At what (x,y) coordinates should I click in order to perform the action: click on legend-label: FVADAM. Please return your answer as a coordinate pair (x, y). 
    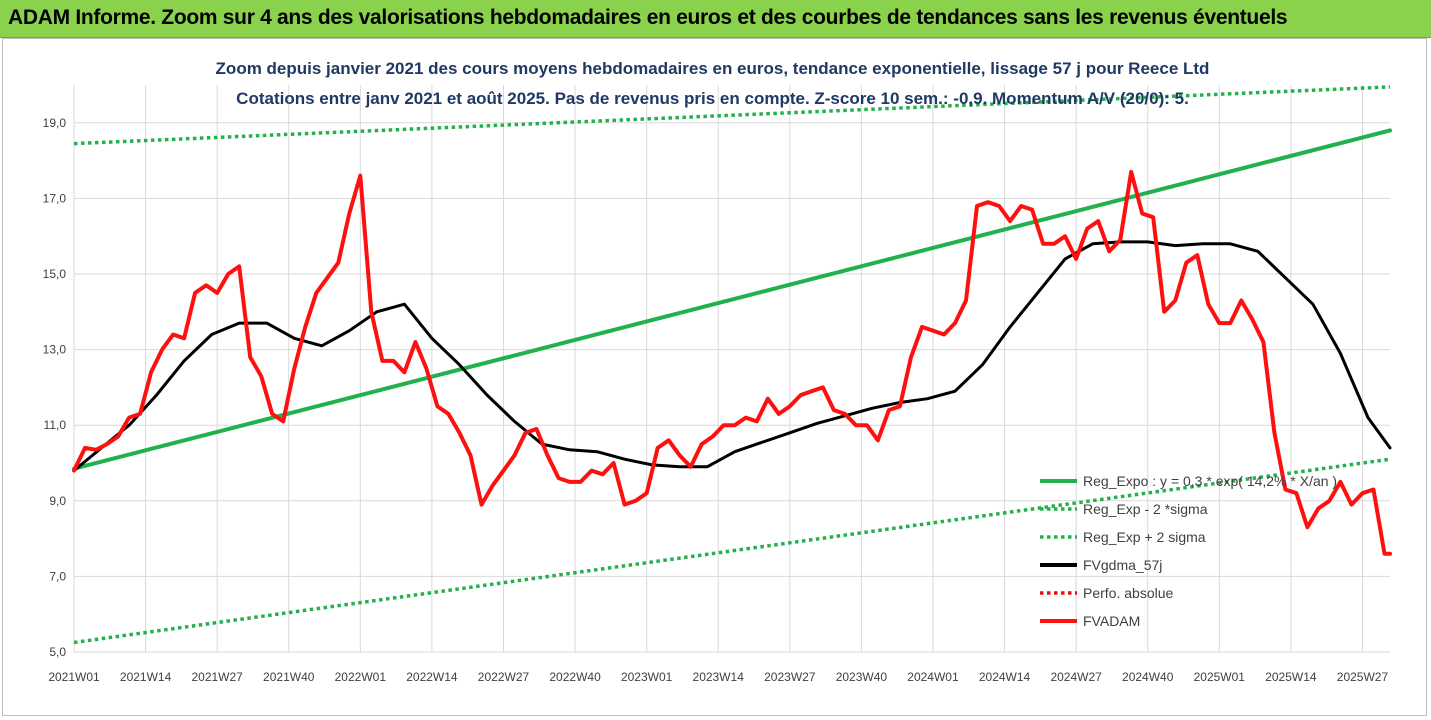
    Looking at the image, I should click on (1111, 621).